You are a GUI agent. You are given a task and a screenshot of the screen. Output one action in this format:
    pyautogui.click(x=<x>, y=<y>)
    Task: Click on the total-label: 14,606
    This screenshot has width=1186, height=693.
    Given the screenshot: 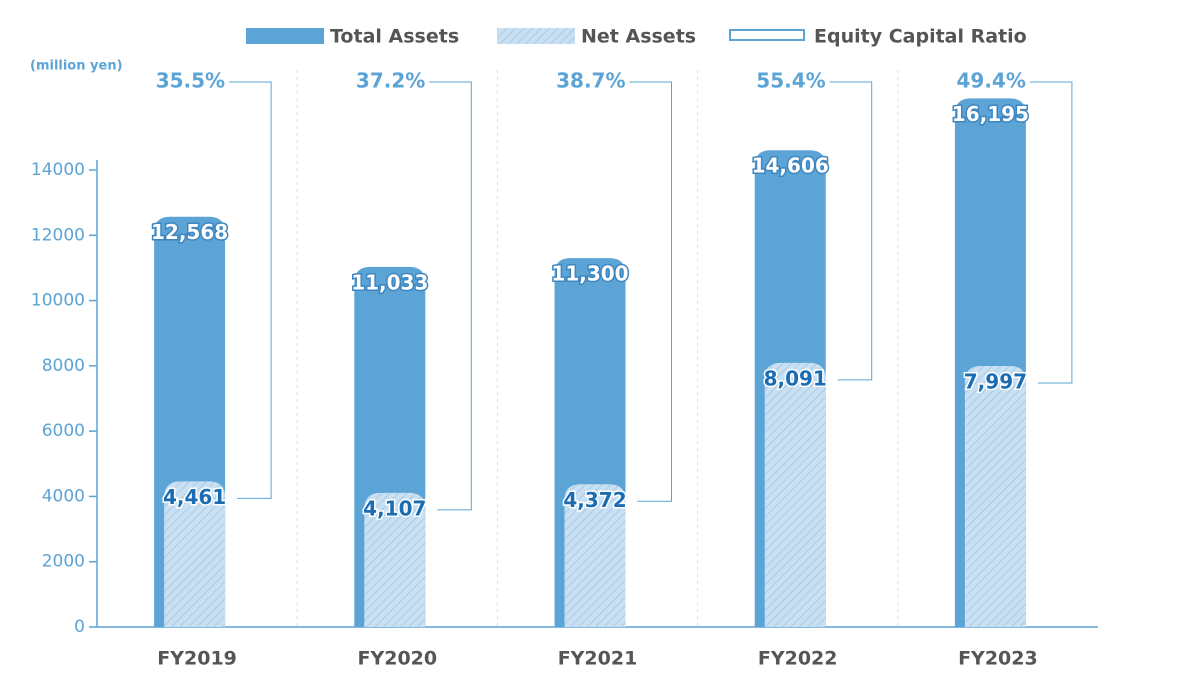 What is the action you would take?
    pyautogui.click(x=790, y=166)
    